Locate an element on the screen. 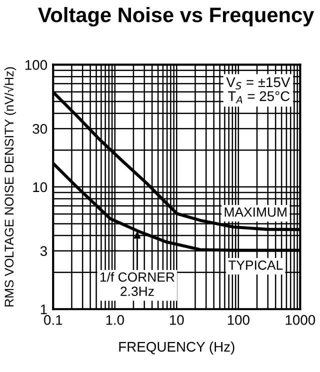  y-tick-label: 30 is located at coordinates (40, 129).